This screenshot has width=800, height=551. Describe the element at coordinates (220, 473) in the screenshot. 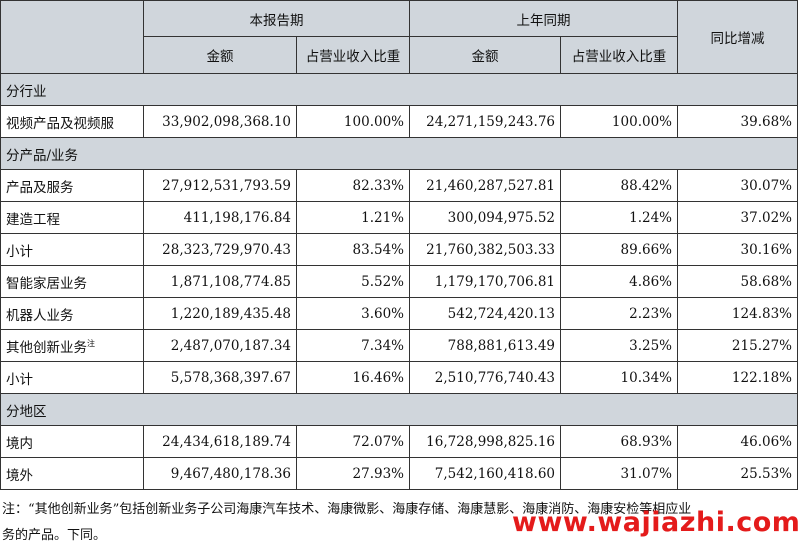

I see `current-amount-cell: 9,467,480,178.36` at that location.